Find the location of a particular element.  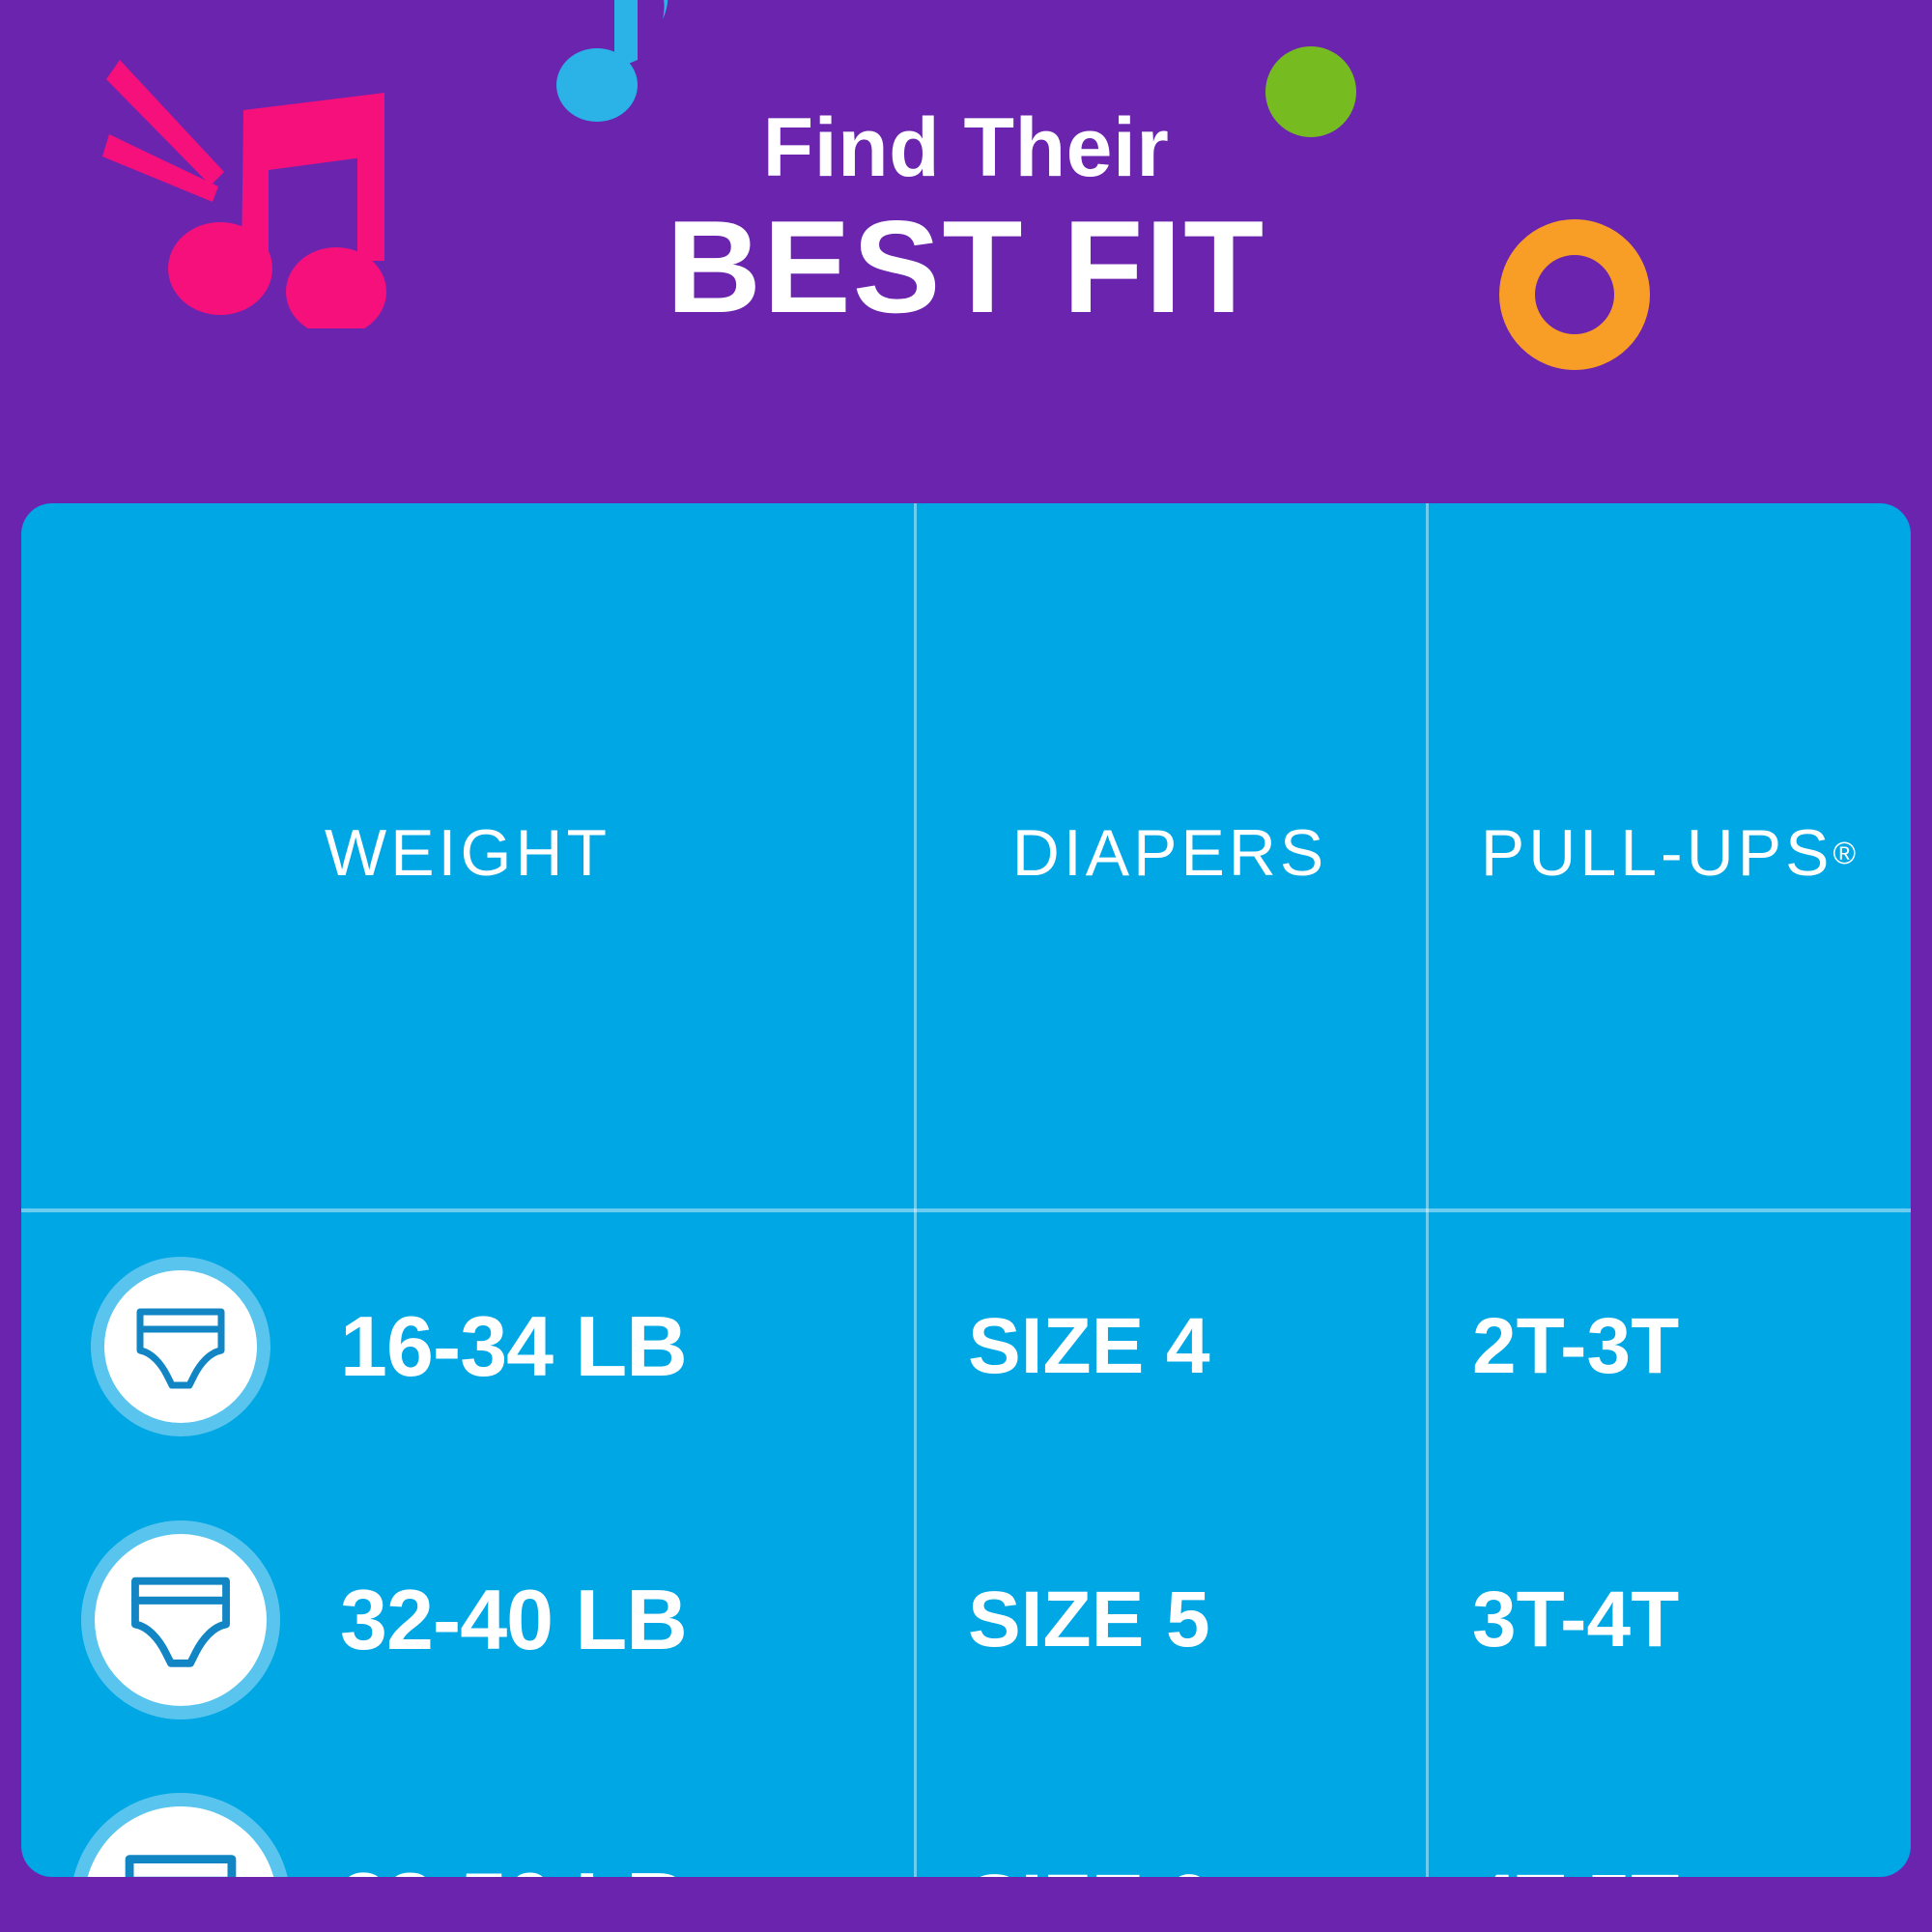

cell-pullups: 3T-4T is located at coordinates (1668, 1620).